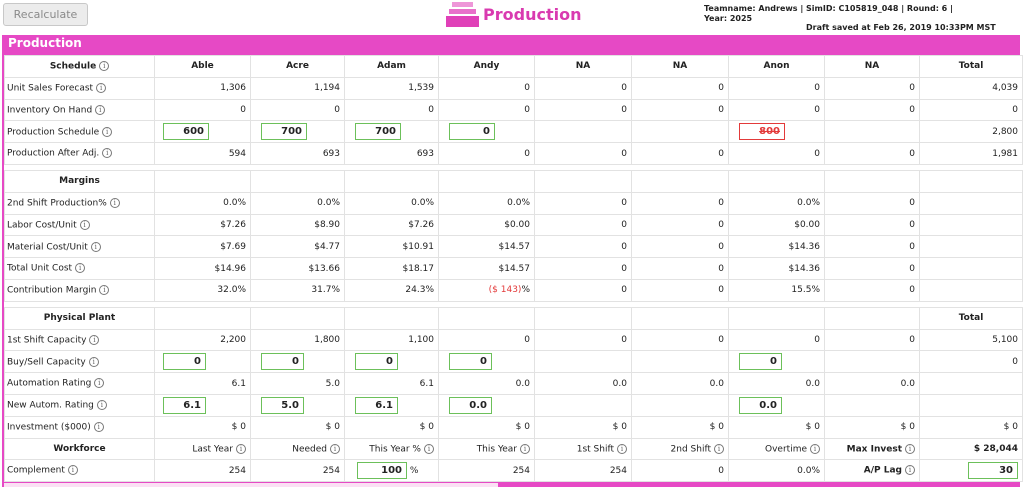 The height and width of the screenshot is (489, 1024). Describe the element at coordinates (680, 203) in the screenshot. I see `second-shift-production-cell: 0` at that location.